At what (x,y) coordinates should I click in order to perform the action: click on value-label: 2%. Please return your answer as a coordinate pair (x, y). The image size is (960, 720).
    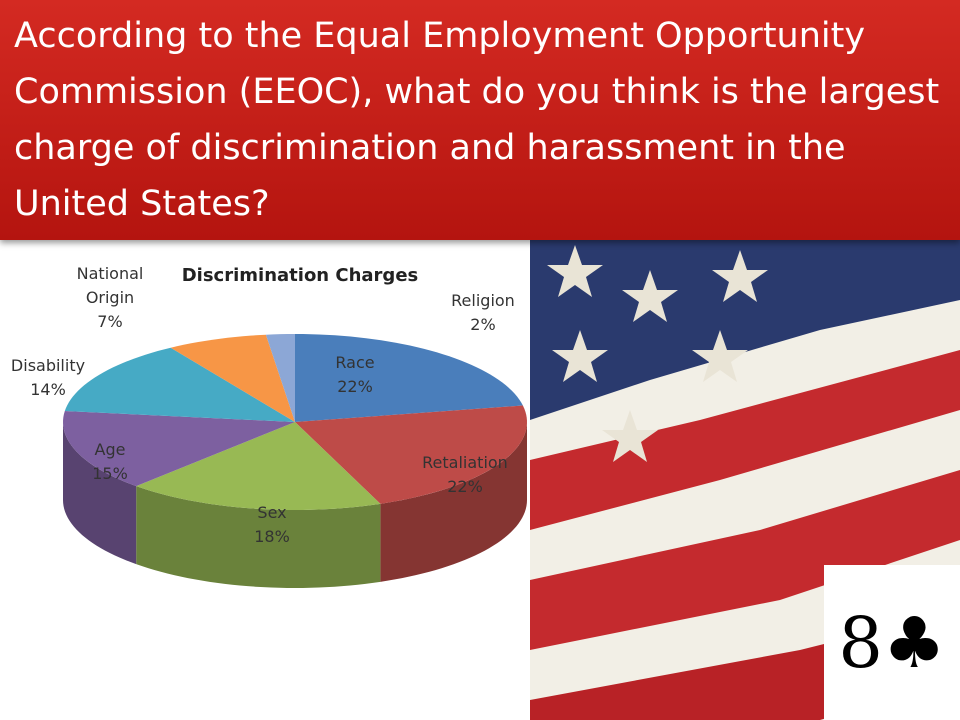
    Looking at the image, I should click on (483, 324).